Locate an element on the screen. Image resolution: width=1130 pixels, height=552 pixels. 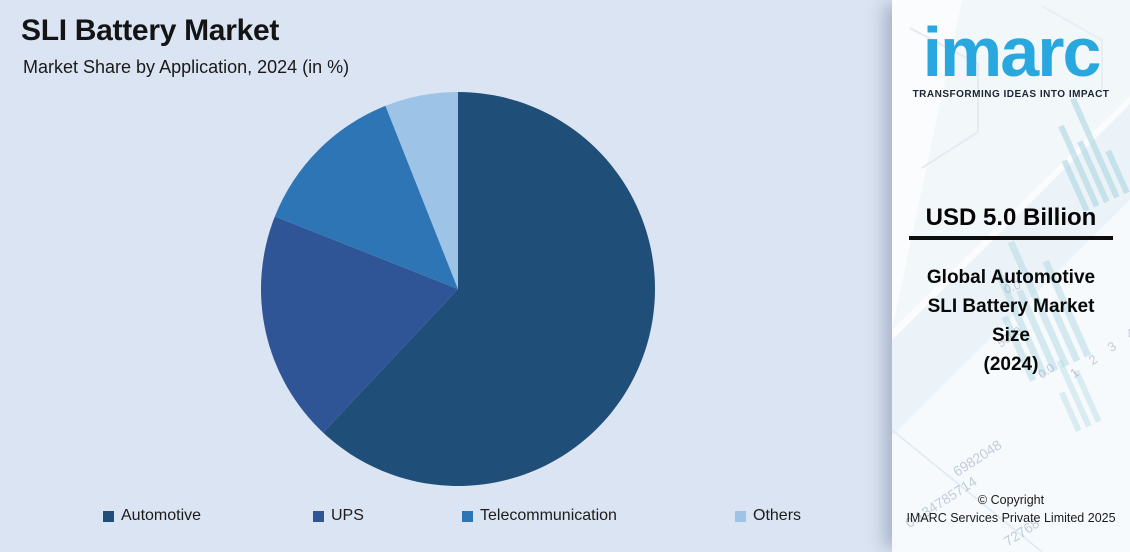
pie-slice-telecommunication is located at coordinates (366, 197).